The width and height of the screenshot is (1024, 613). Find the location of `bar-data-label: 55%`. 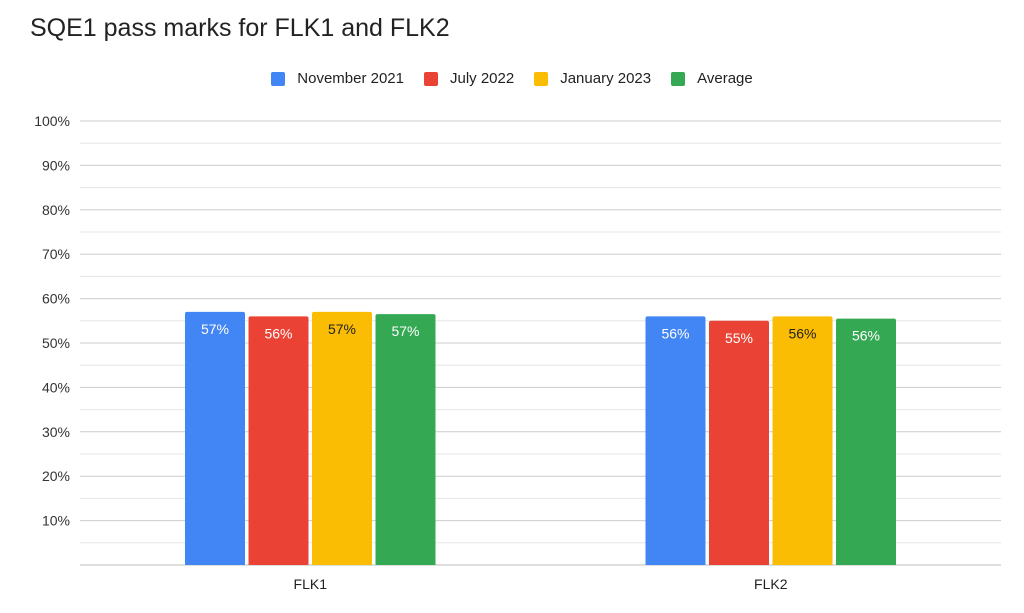

bar-data-label: 55% is located at coordinates (739, 338).